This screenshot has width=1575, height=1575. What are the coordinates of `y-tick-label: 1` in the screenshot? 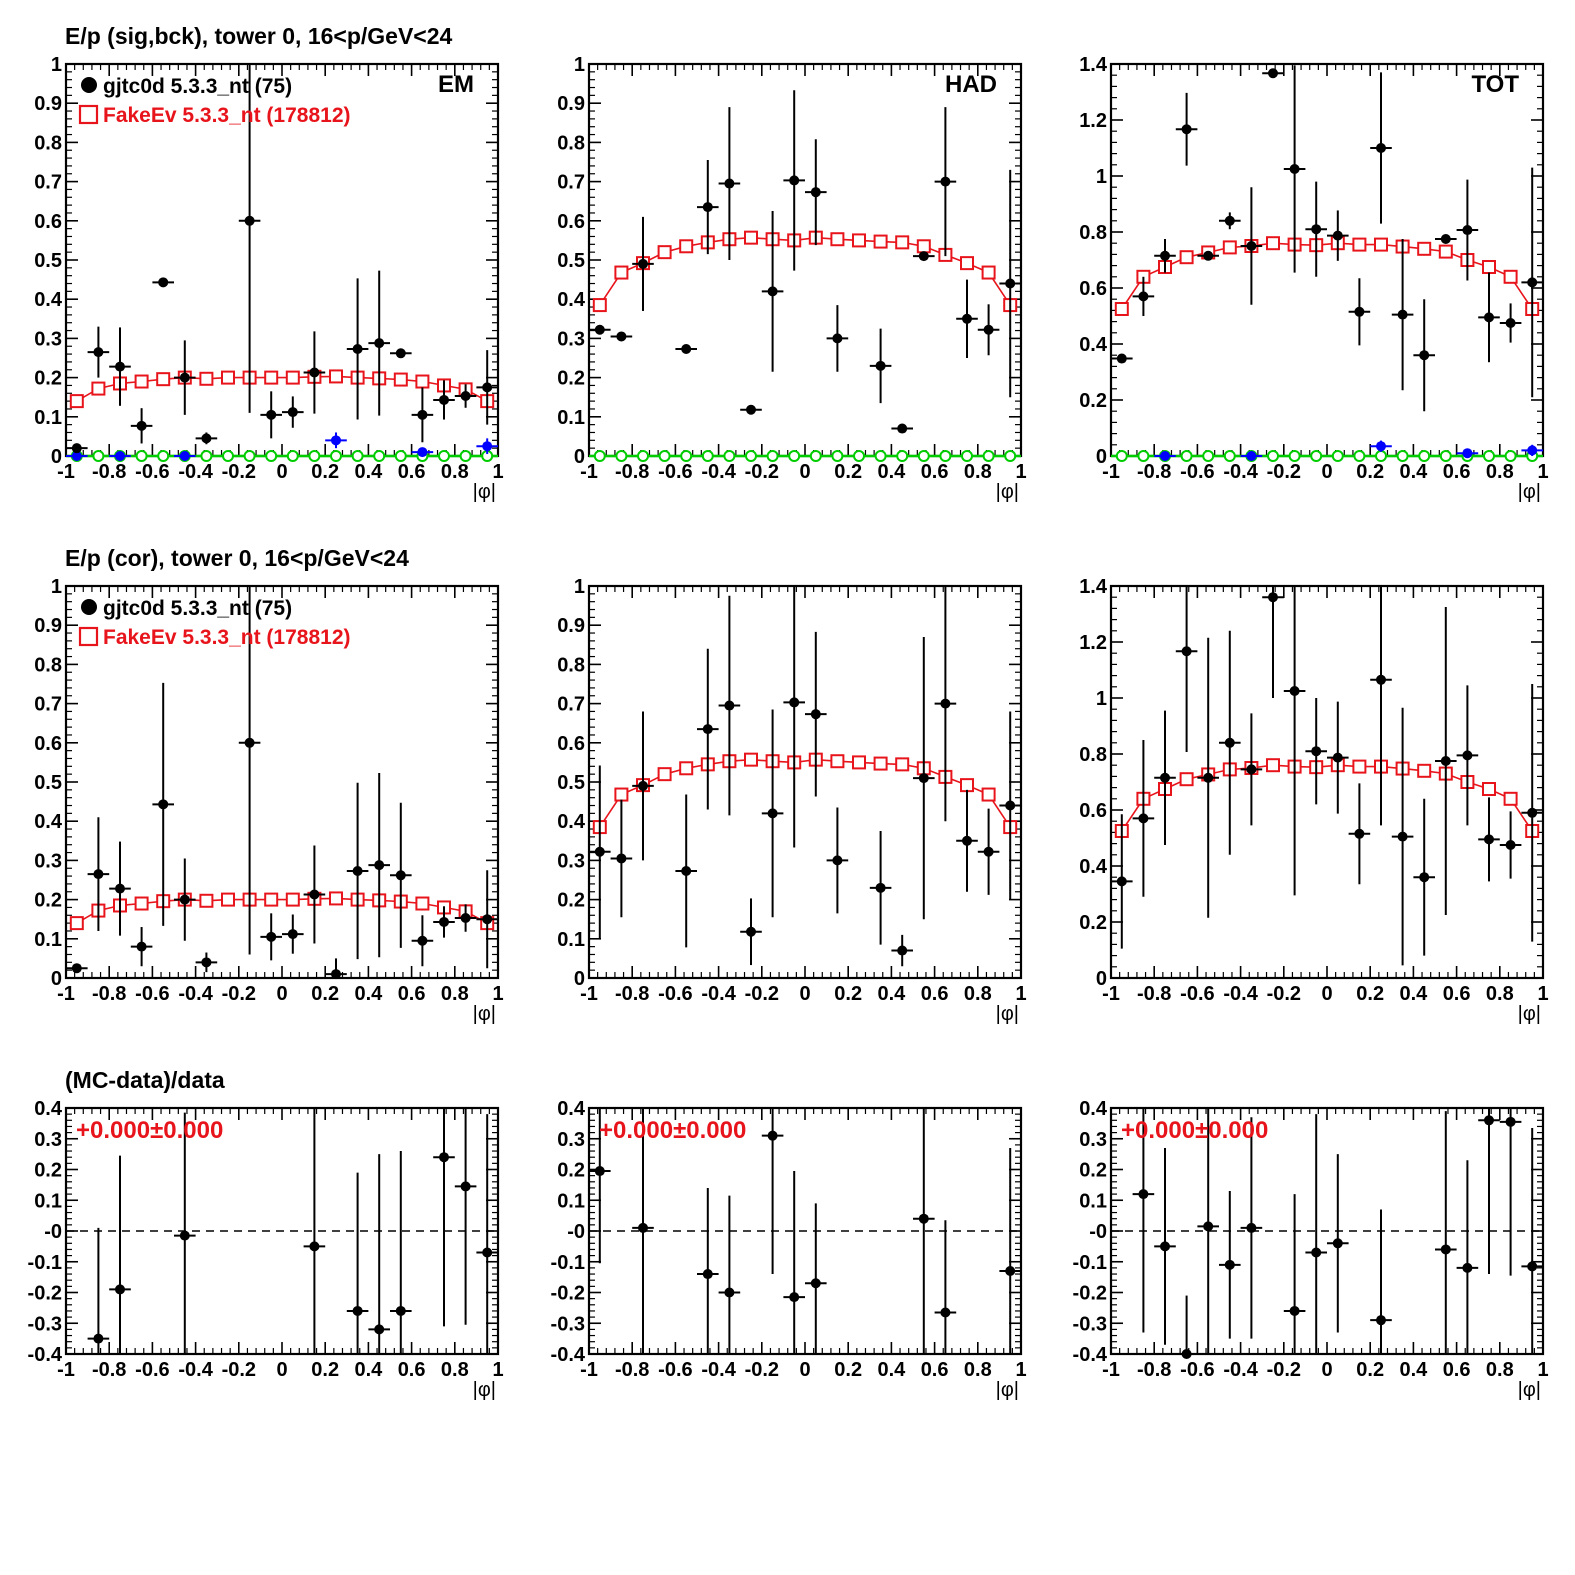 It's located at (579, 65).